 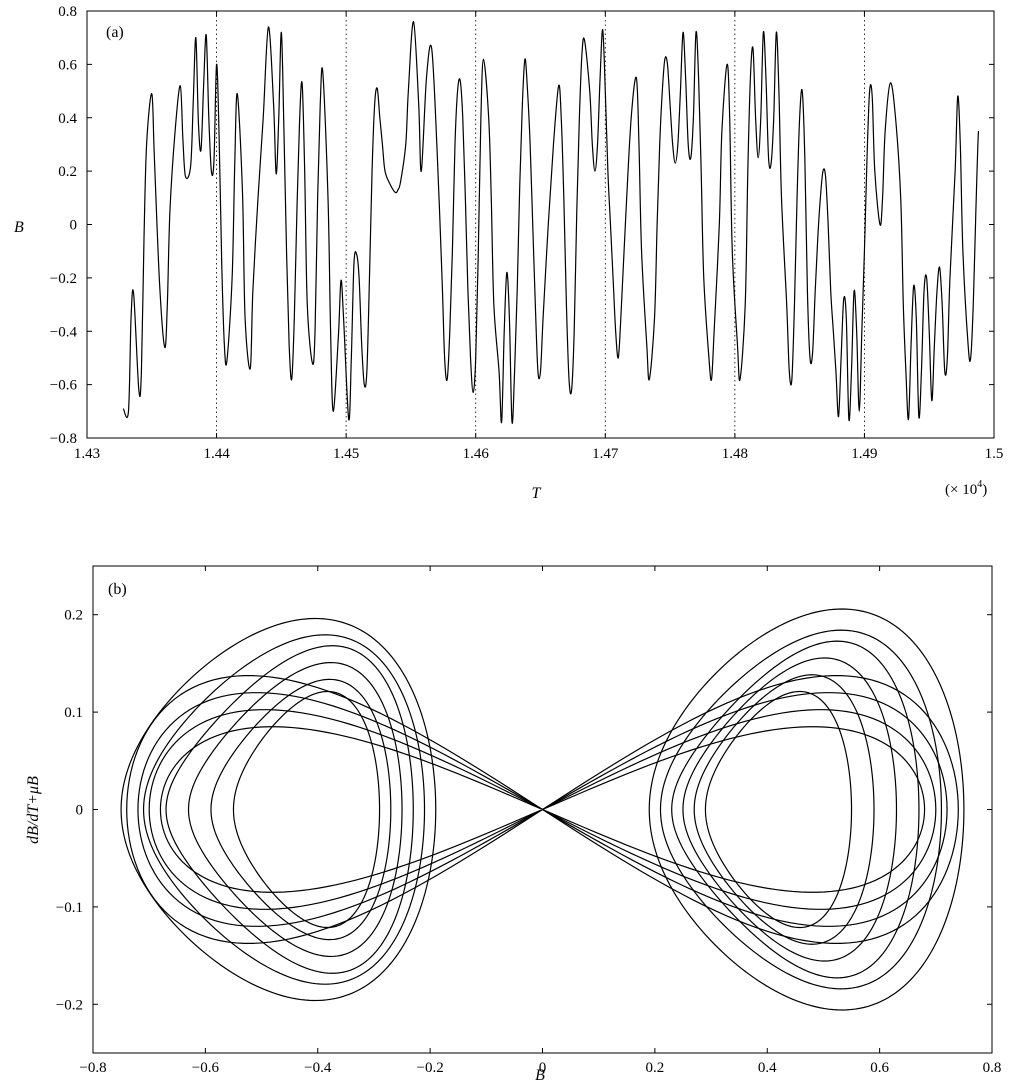 What do you see at coordinates (206, 1068) in the screenshot?
I see `panel-b-x-tick-label: −0.6` at bounding box center [206, 1068].